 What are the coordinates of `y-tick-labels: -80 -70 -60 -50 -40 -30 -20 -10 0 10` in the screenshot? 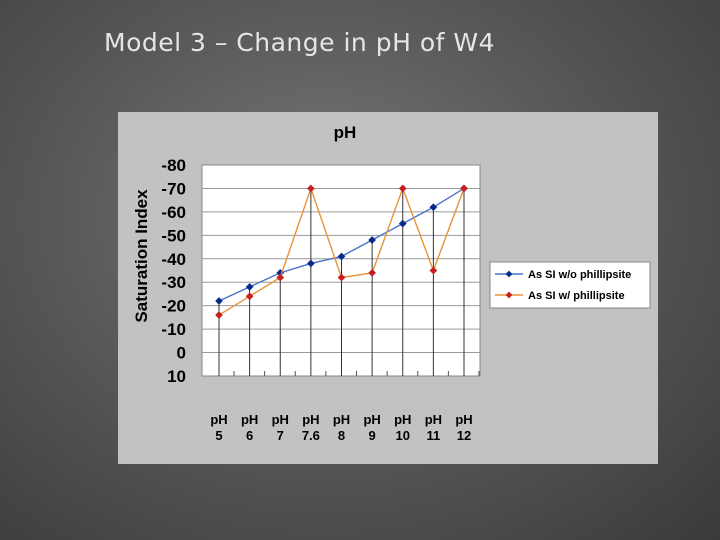 It's located at (173, 271).